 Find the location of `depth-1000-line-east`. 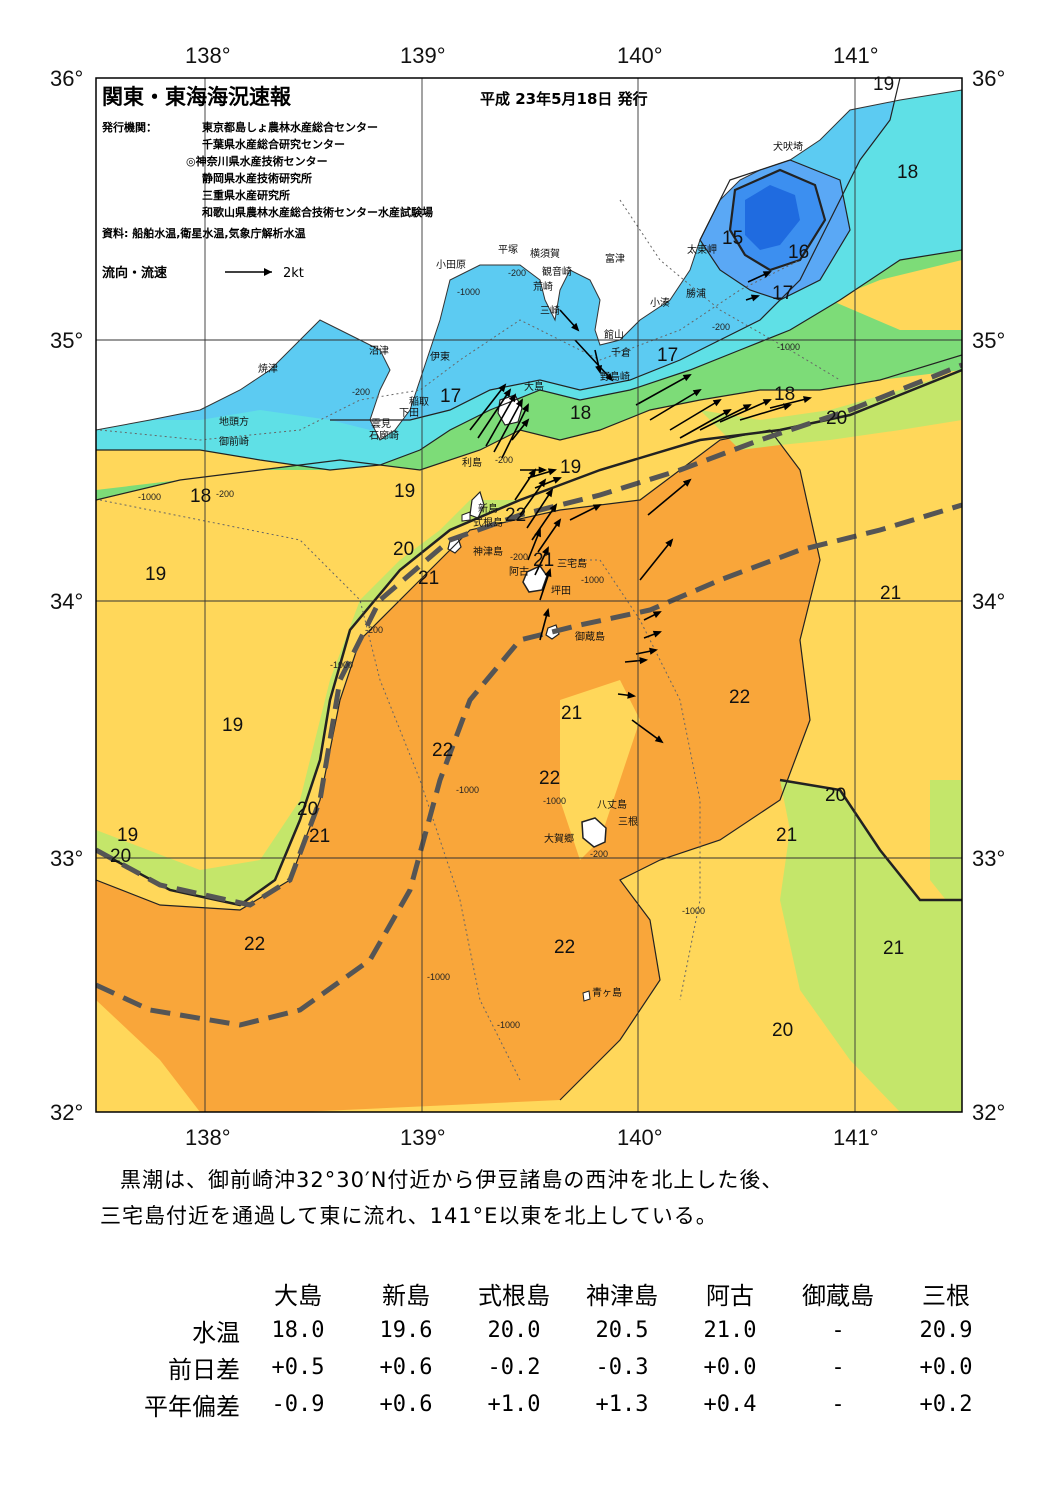

depth-1000-line-east is located at coordinates (630, 780).